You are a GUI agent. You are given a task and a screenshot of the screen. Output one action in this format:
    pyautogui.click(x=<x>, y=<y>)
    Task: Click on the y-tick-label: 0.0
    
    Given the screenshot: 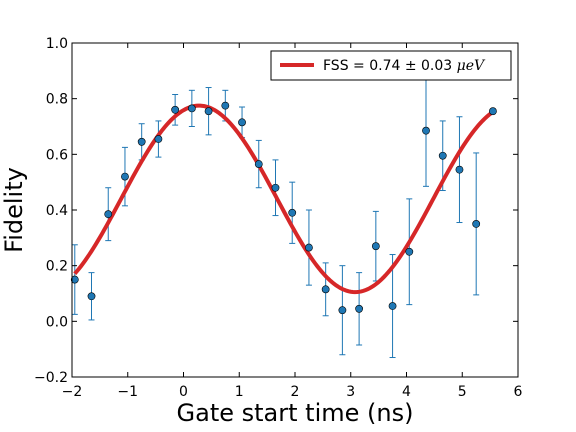 What is the action you would take?
    pyautogui.click(x=57, y=322)
    